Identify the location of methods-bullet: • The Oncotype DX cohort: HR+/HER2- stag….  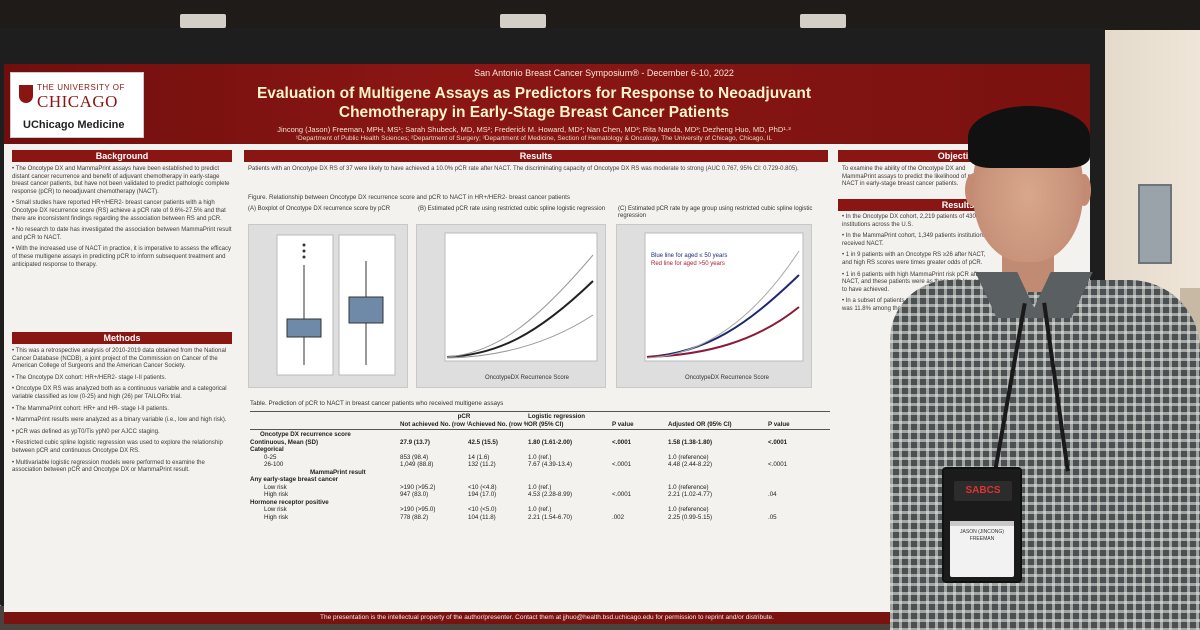
(89, 377).